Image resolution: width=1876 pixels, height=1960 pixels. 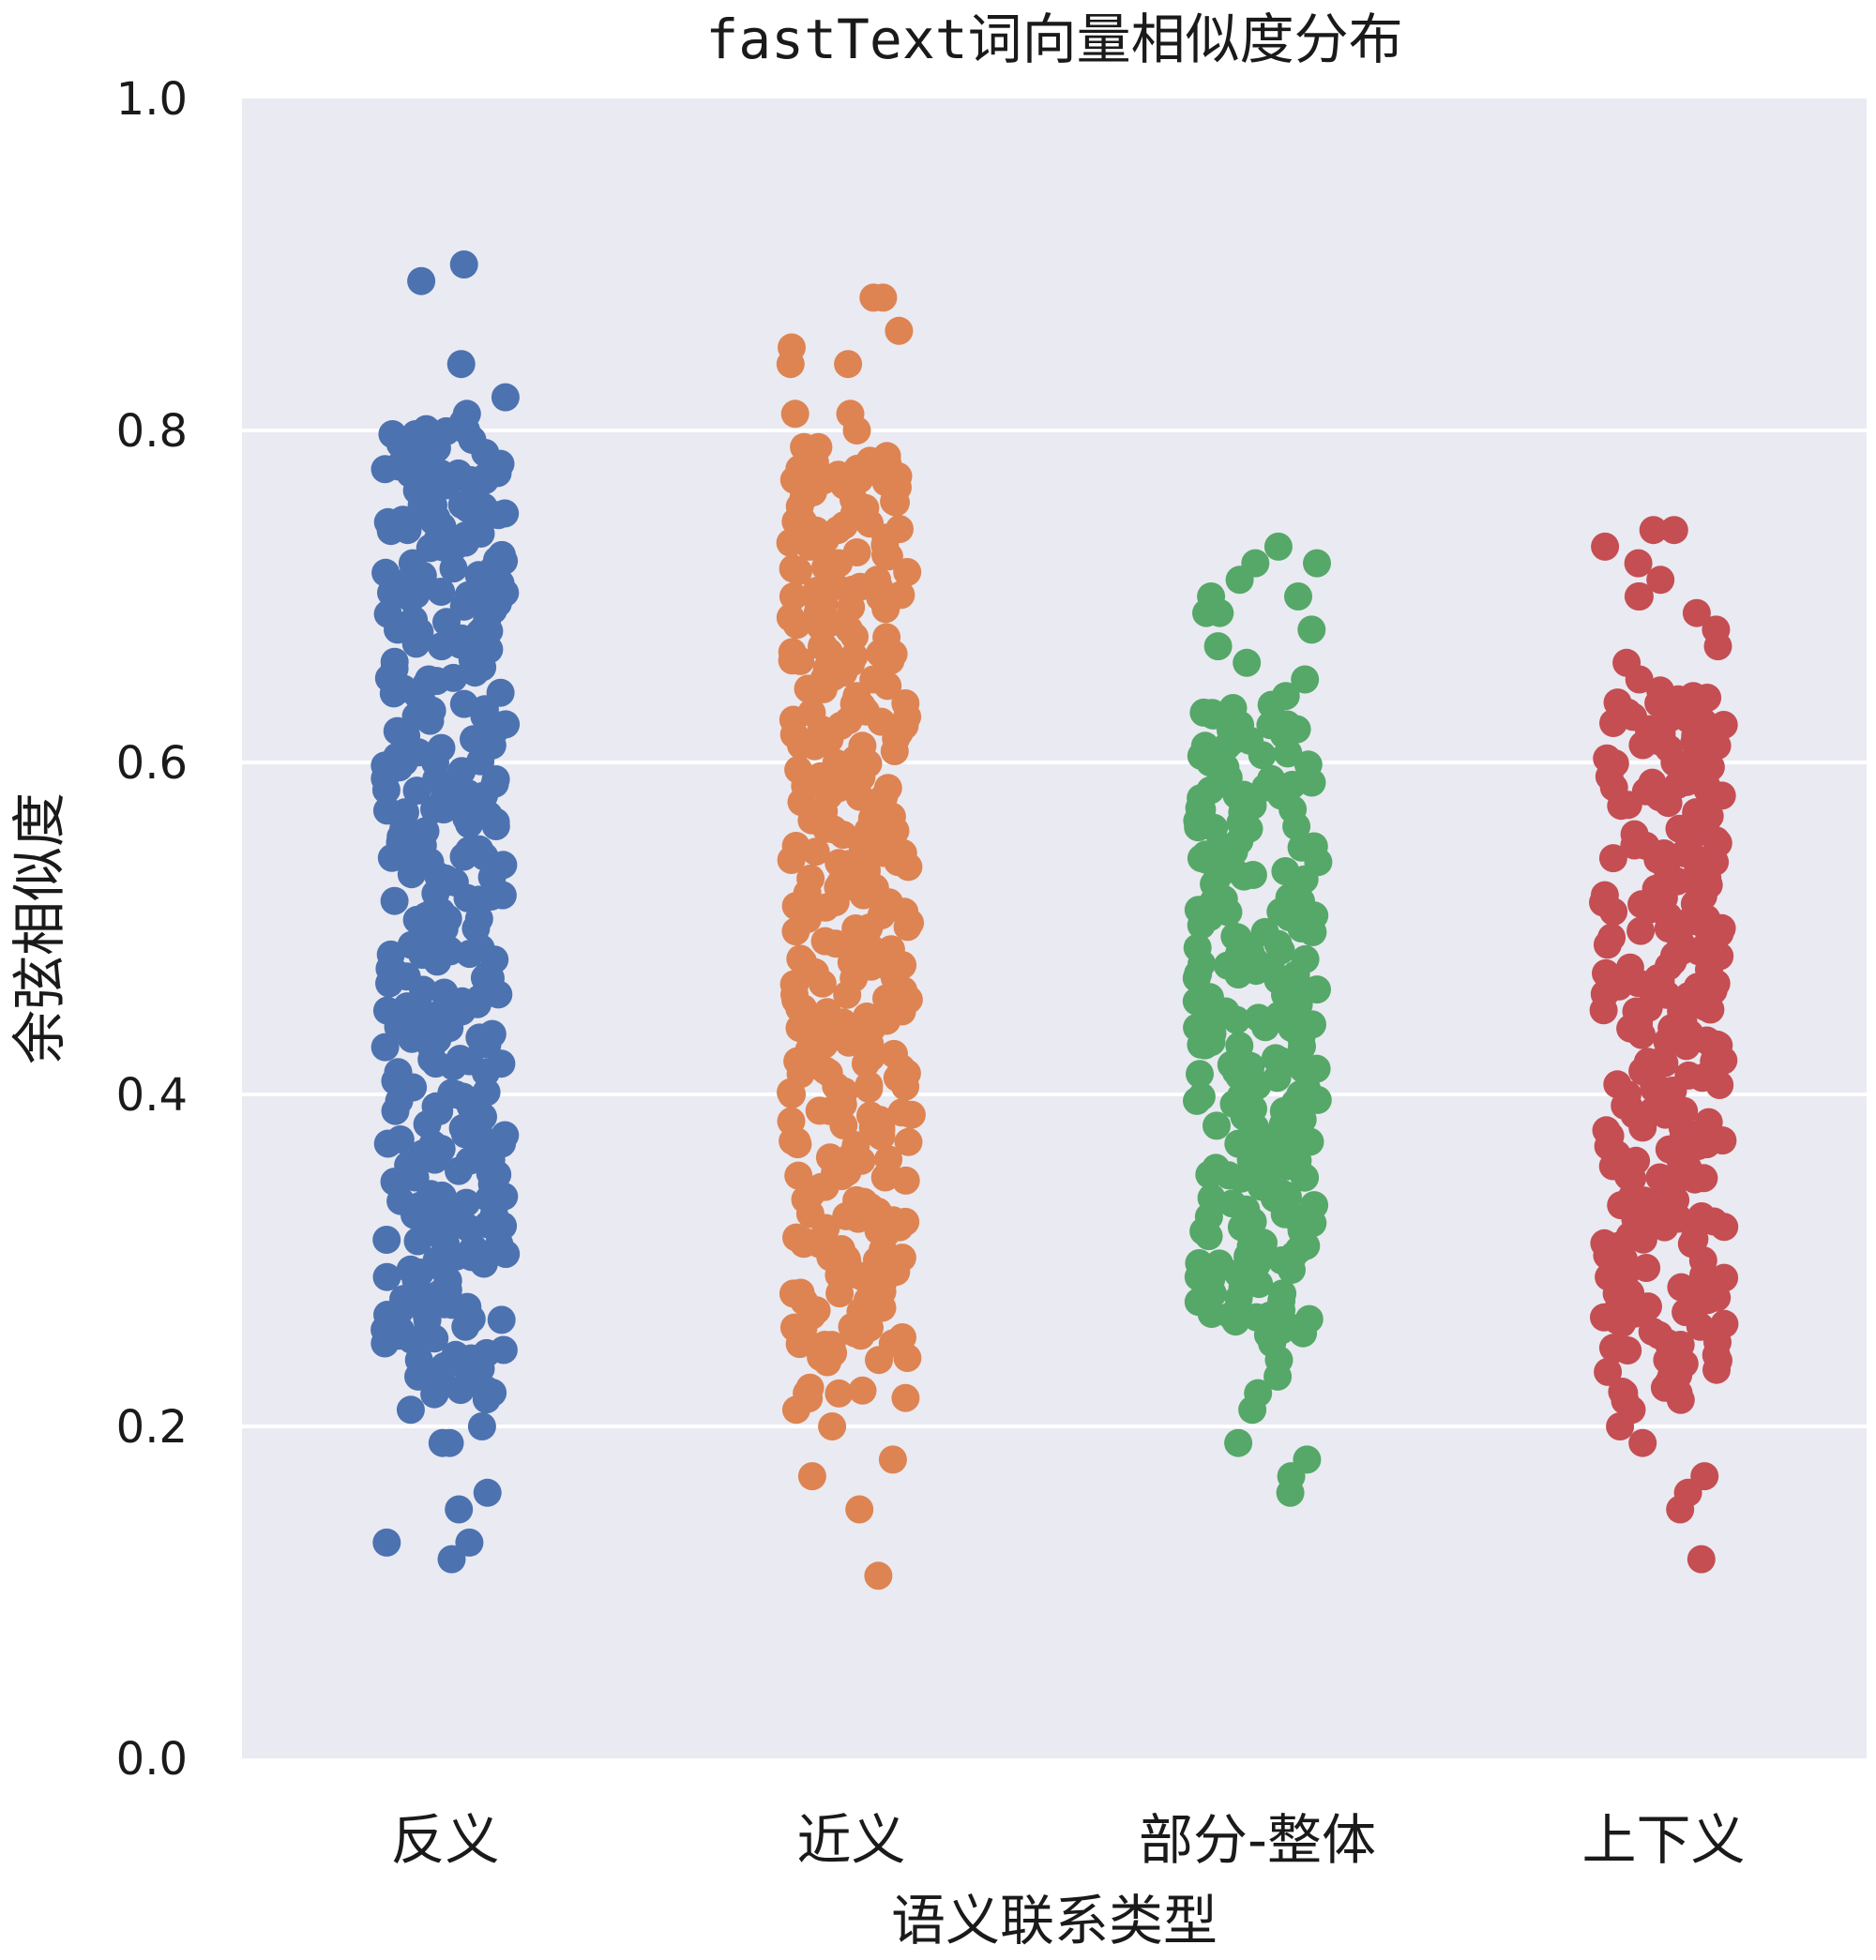 What do you see at coordinates (1053, 39) in the screenshot?
I see `chart-title: fastText词向量相似度分布` at bounding box center [1053, 39].